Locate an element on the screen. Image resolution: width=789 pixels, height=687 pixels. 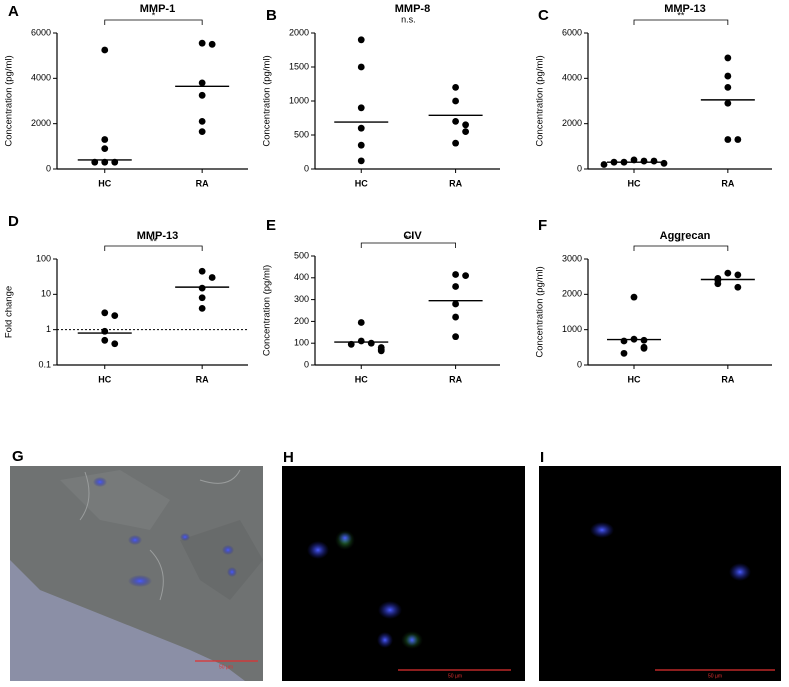
y-tick-label: 3000 is located at coordinates (572, 258).